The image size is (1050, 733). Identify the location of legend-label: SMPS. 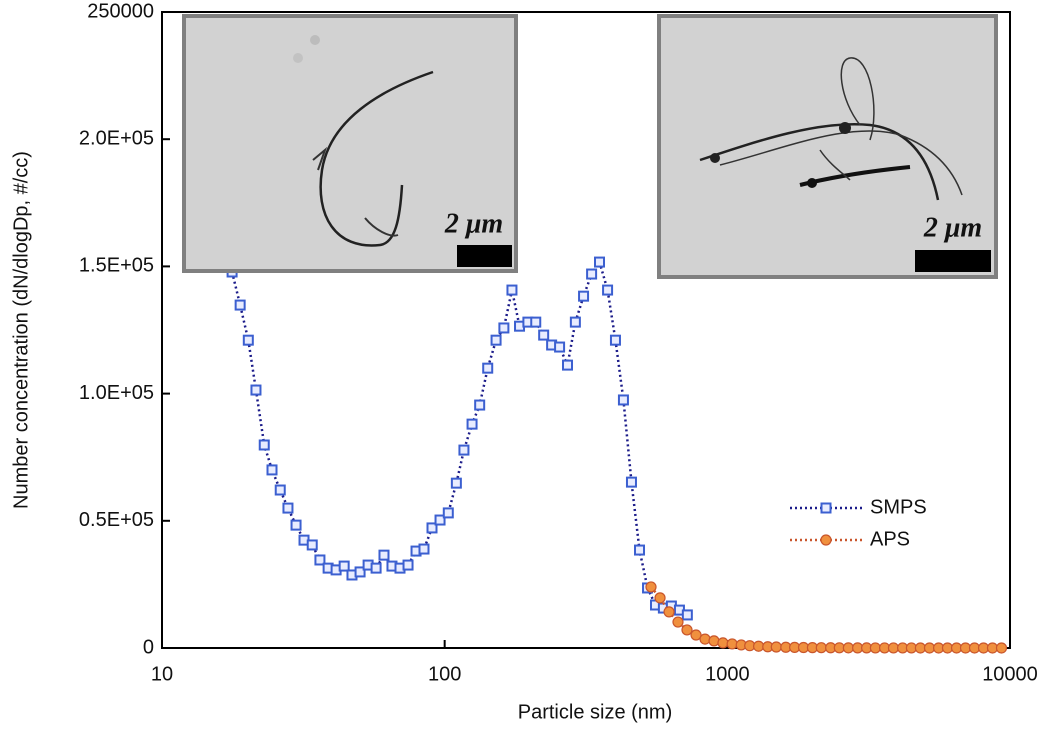
(898, 507).